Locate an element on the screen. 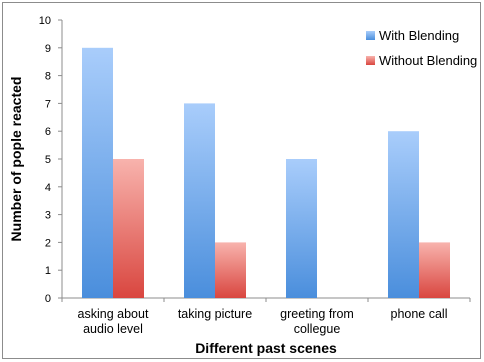 The width and height of the screenshot is (484, 362). legend-swatch-with-blending is located at coordinates (370, 35).